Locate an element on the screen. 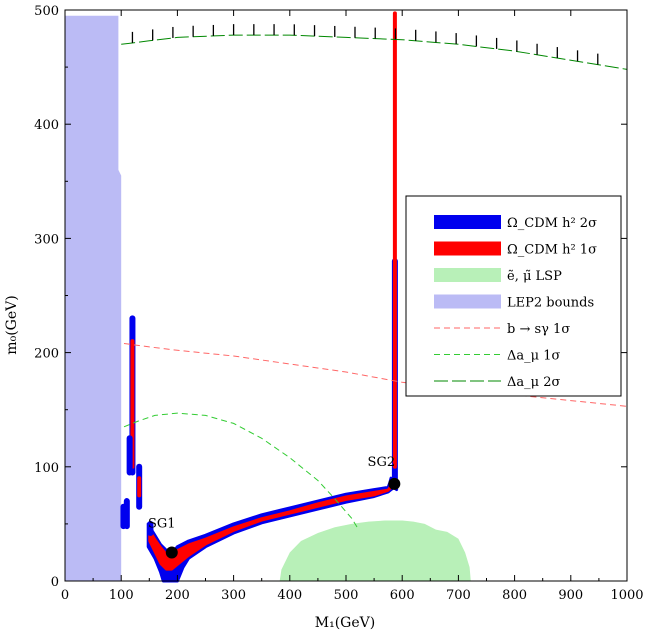 The image size is (646, 635). amu-1sigma-line is located at coordinates (240, 470).